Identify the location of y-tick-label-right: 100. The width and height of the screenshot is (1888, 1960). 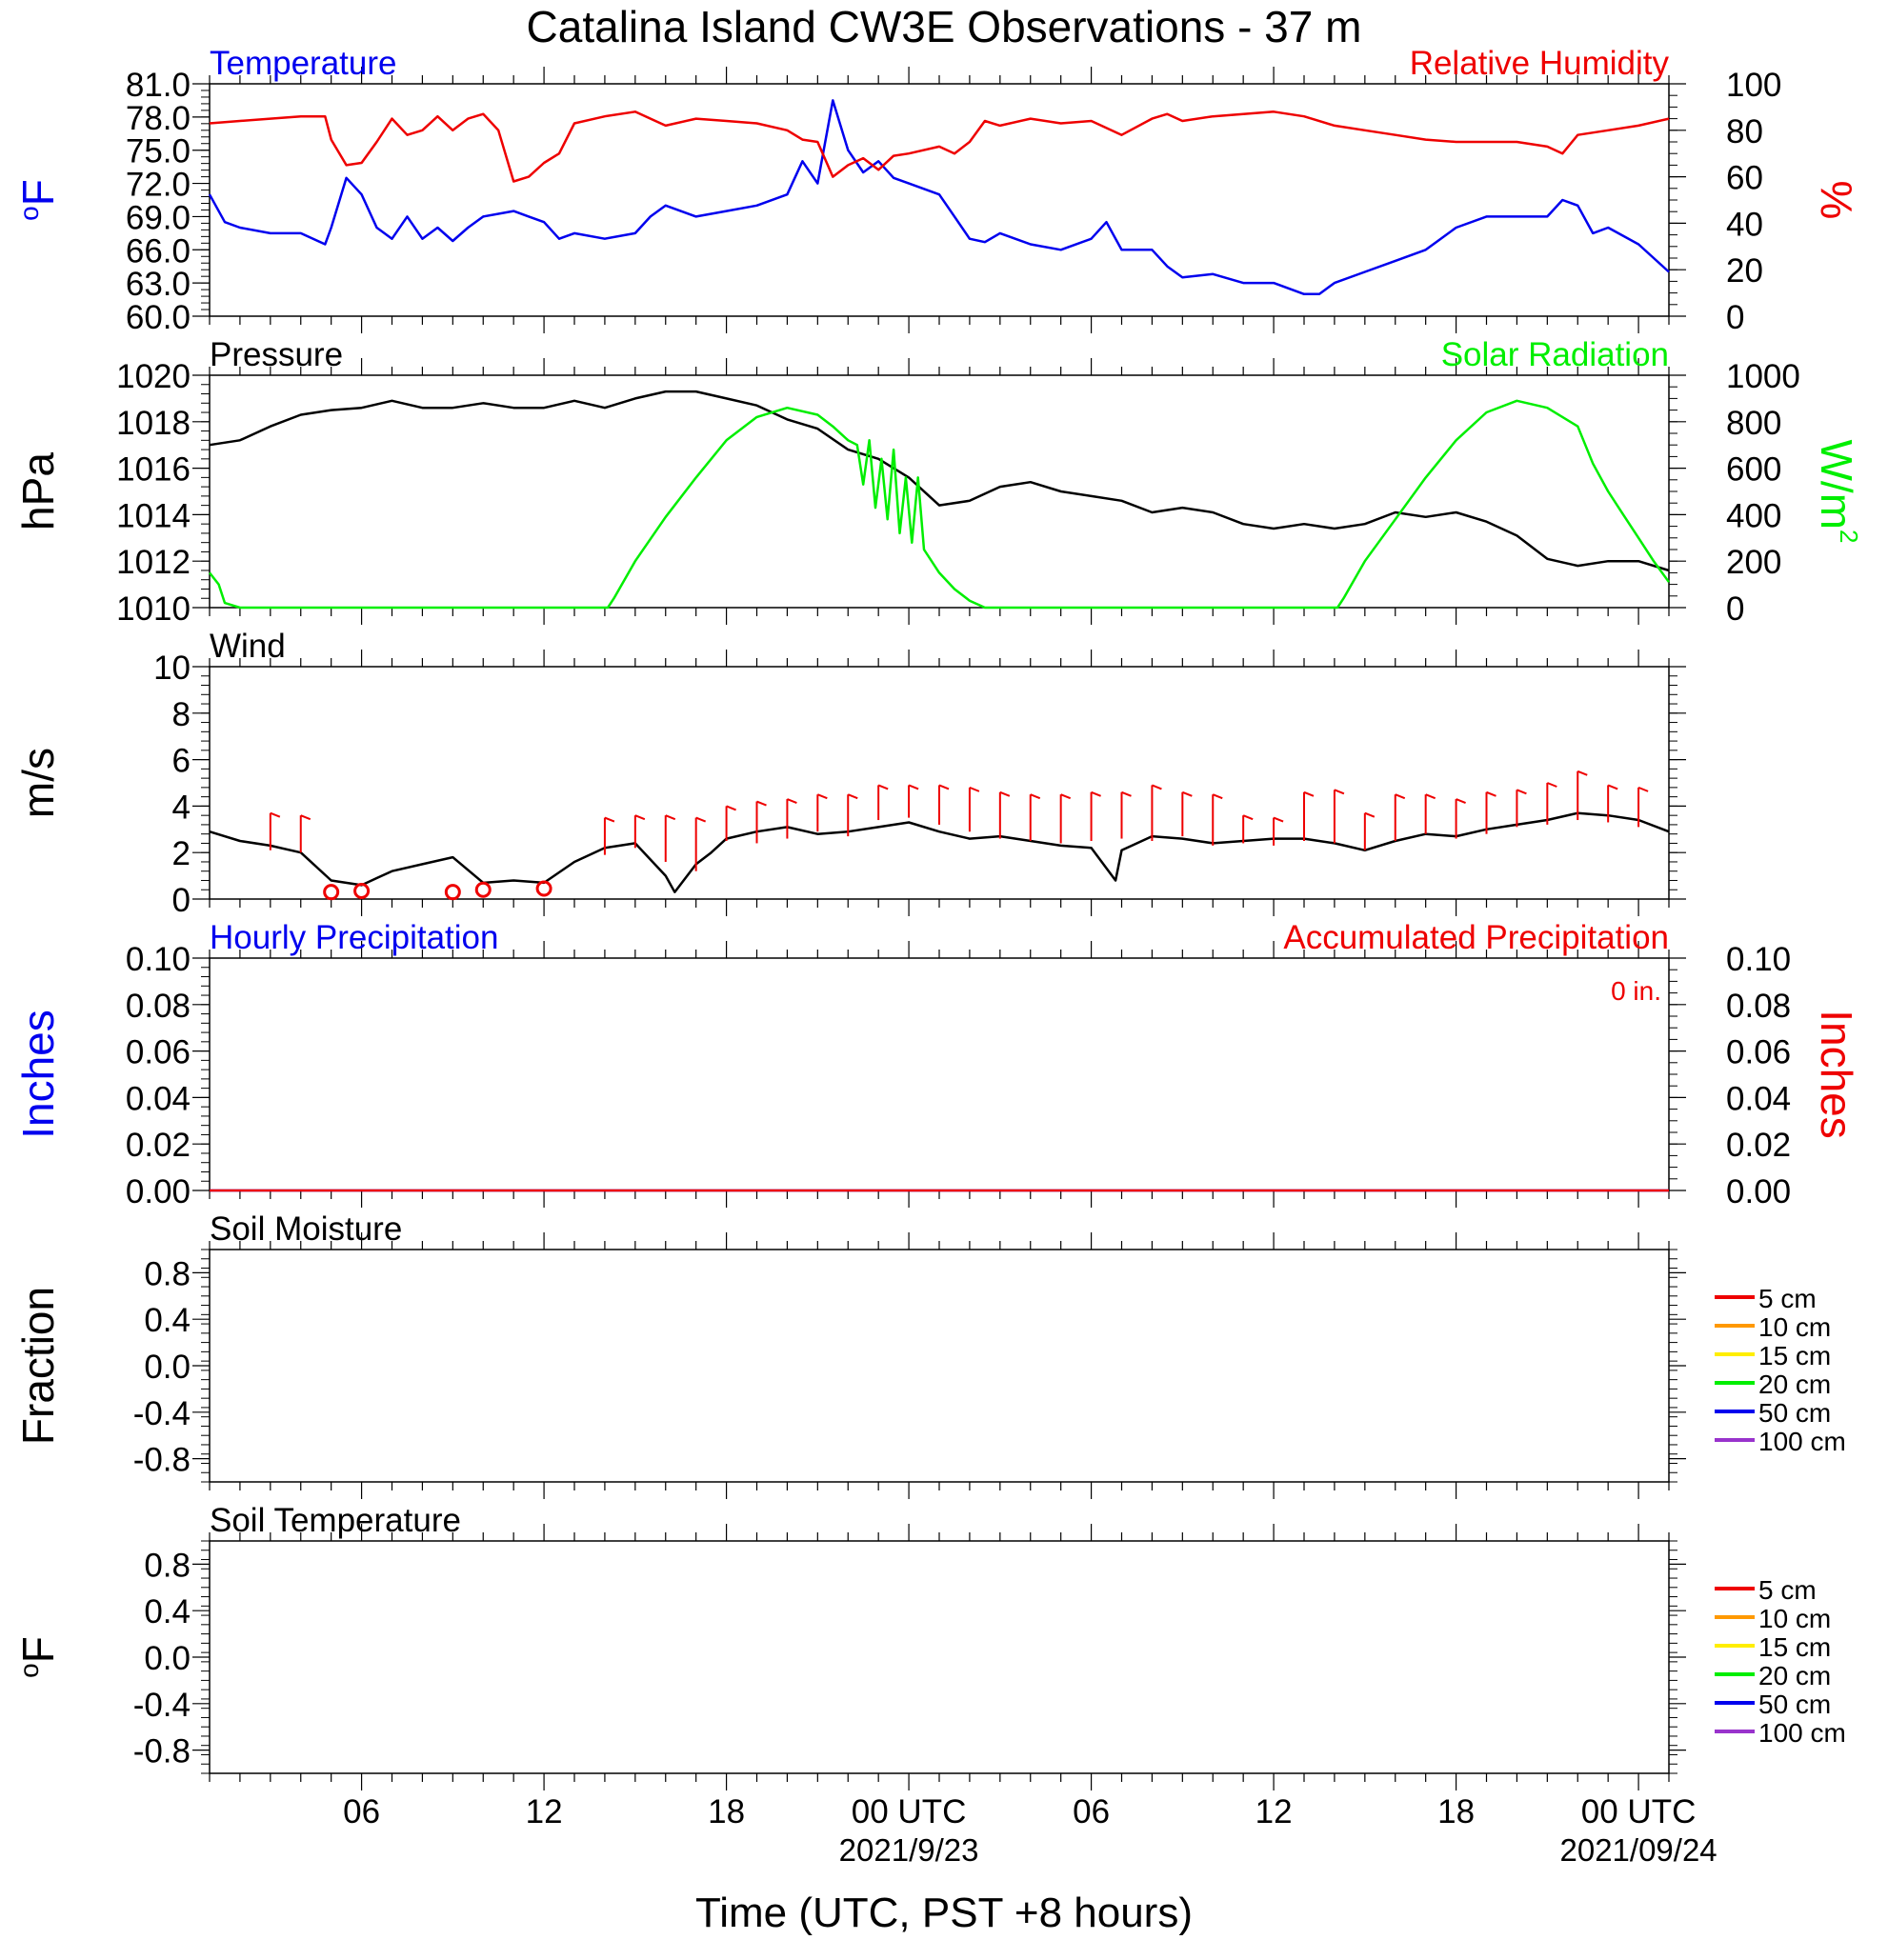
(1753, 85).